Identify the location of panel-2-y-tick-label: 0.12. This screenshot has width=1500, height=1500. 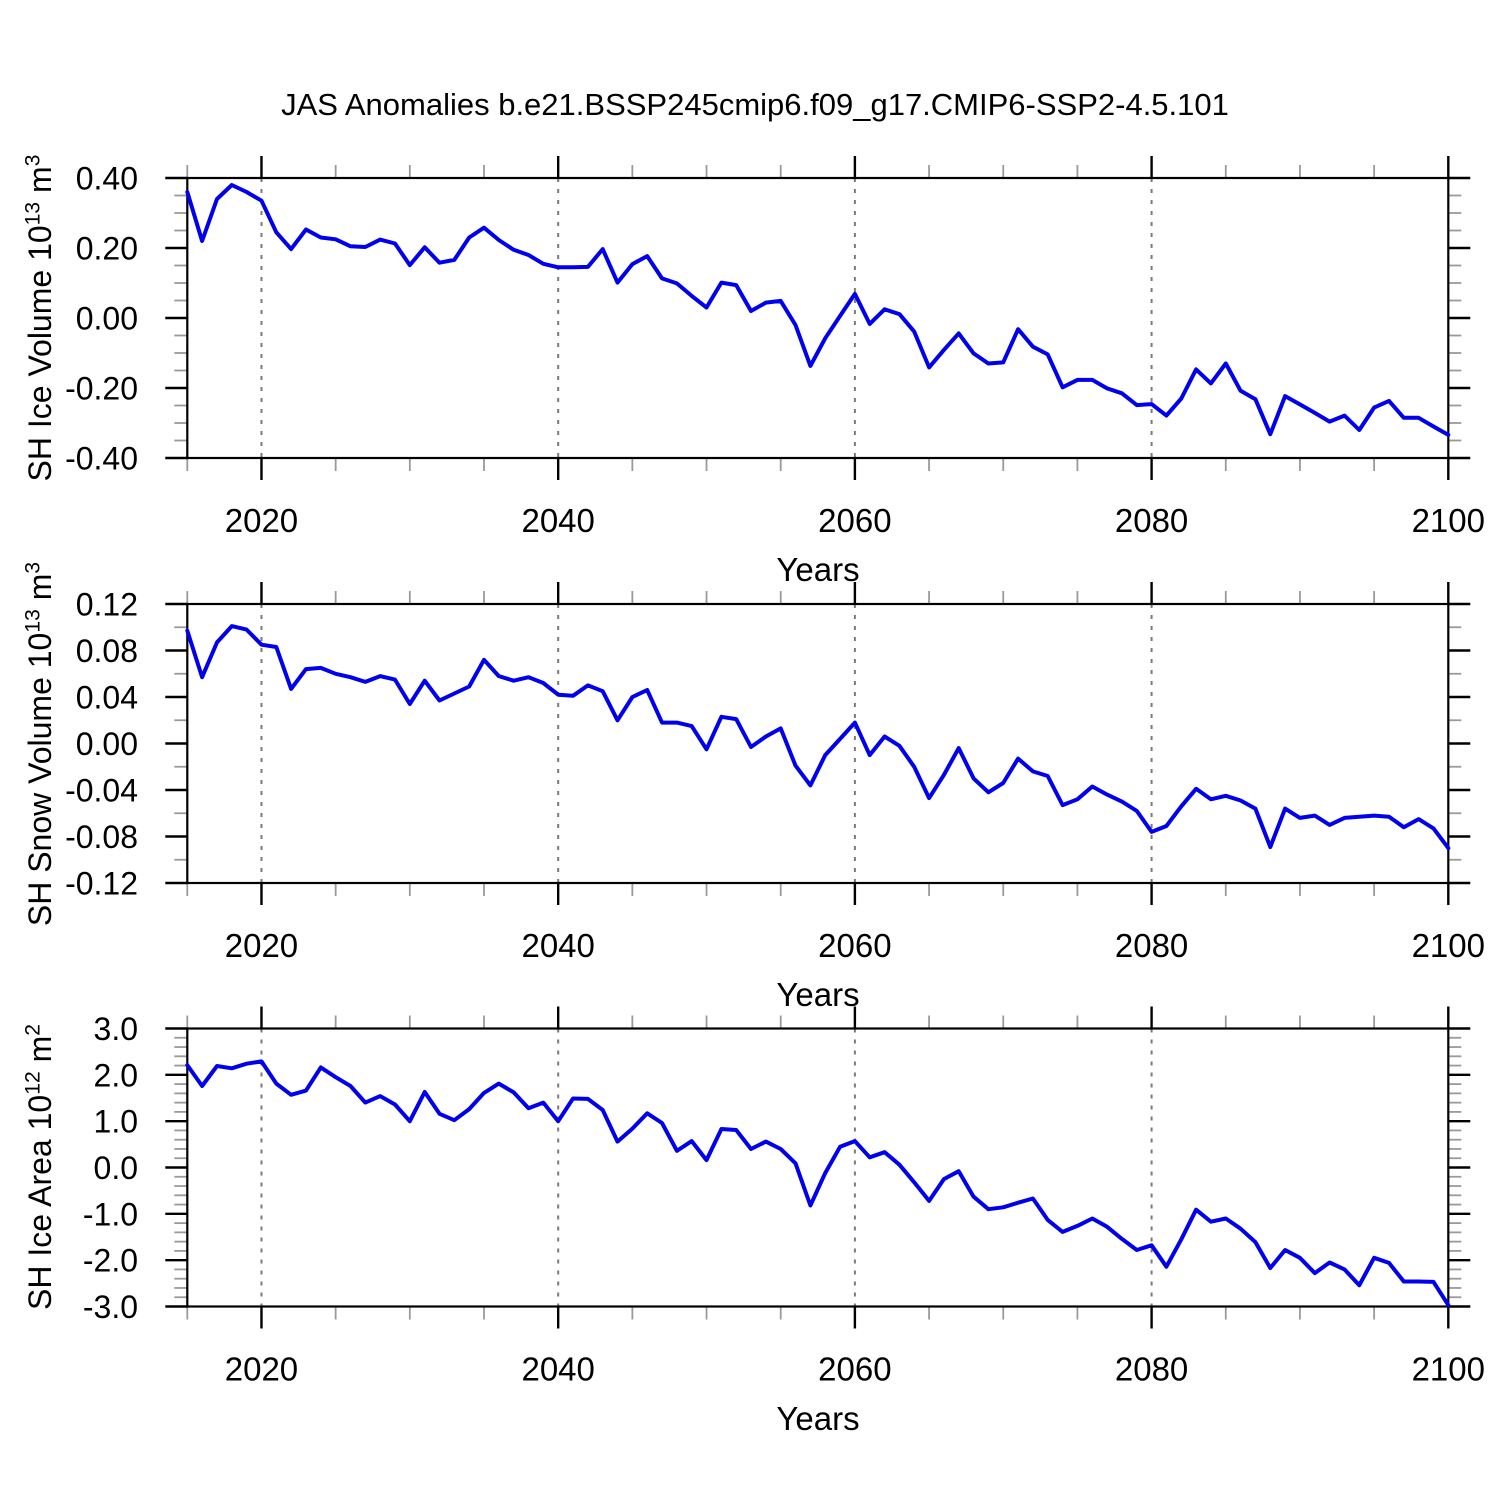
(107, 605).